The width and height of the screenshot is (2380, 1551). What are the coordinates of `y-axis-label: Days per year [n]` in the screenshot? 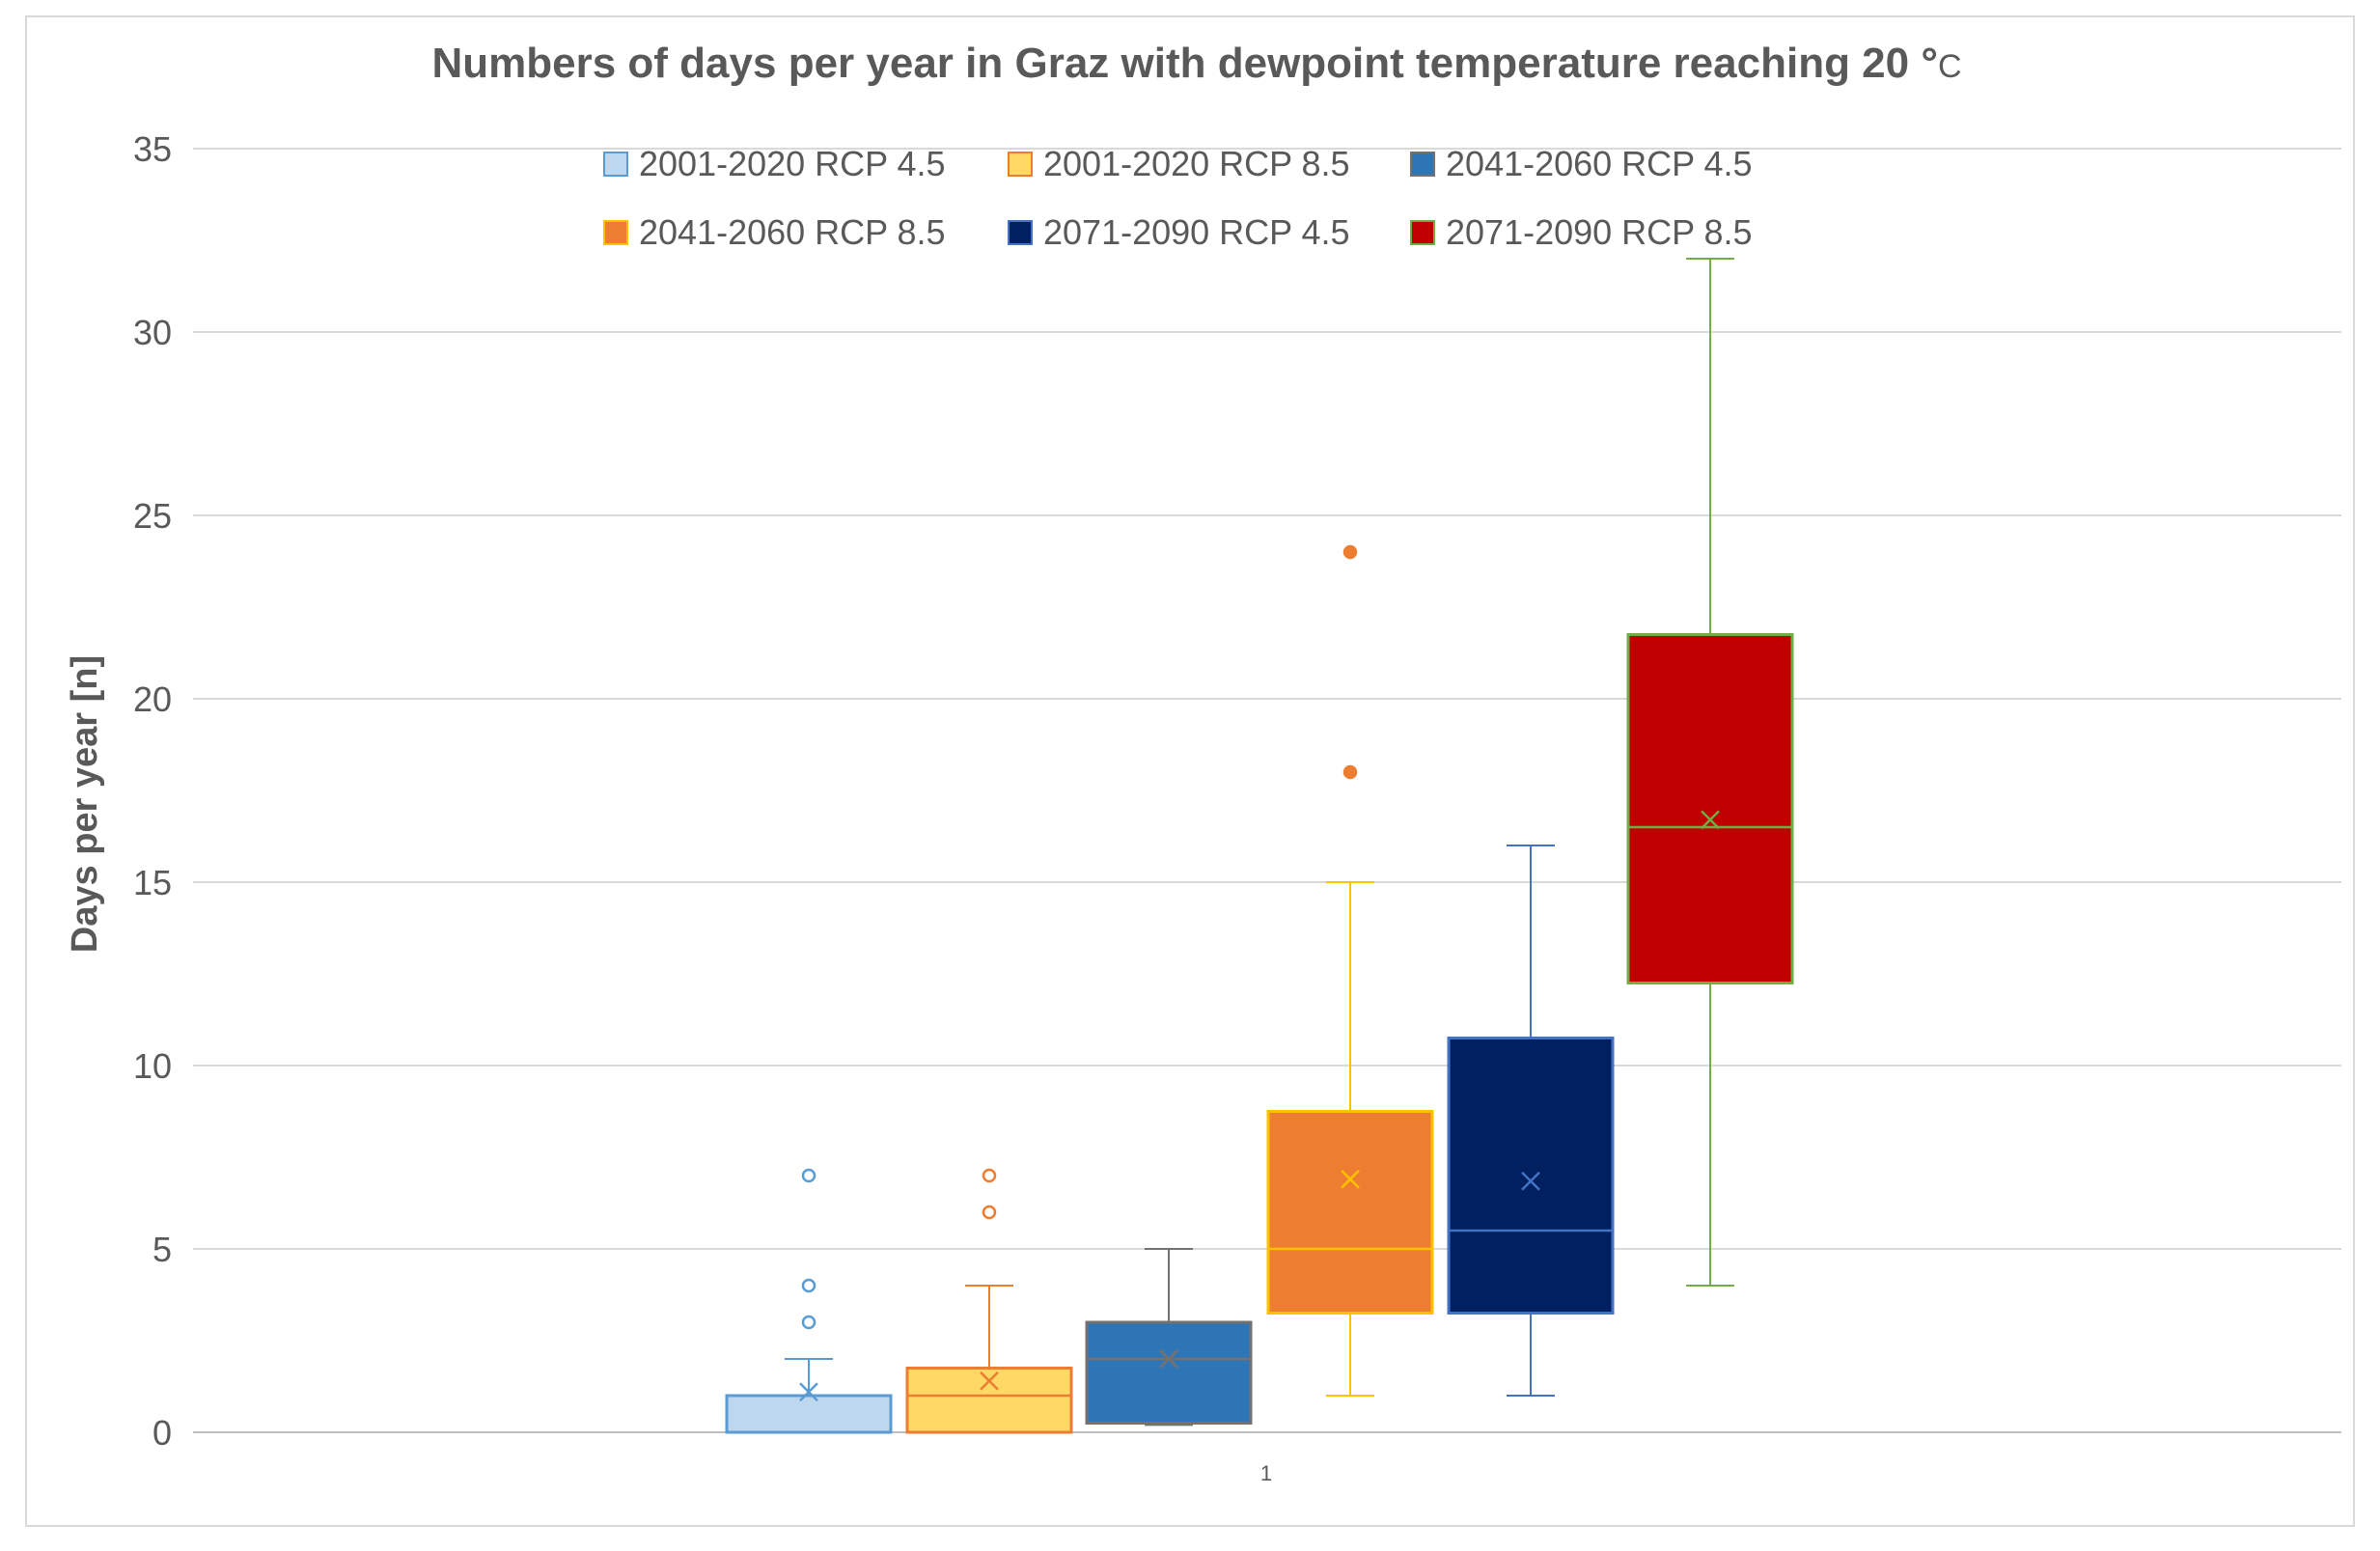 It's located at (85, 804).